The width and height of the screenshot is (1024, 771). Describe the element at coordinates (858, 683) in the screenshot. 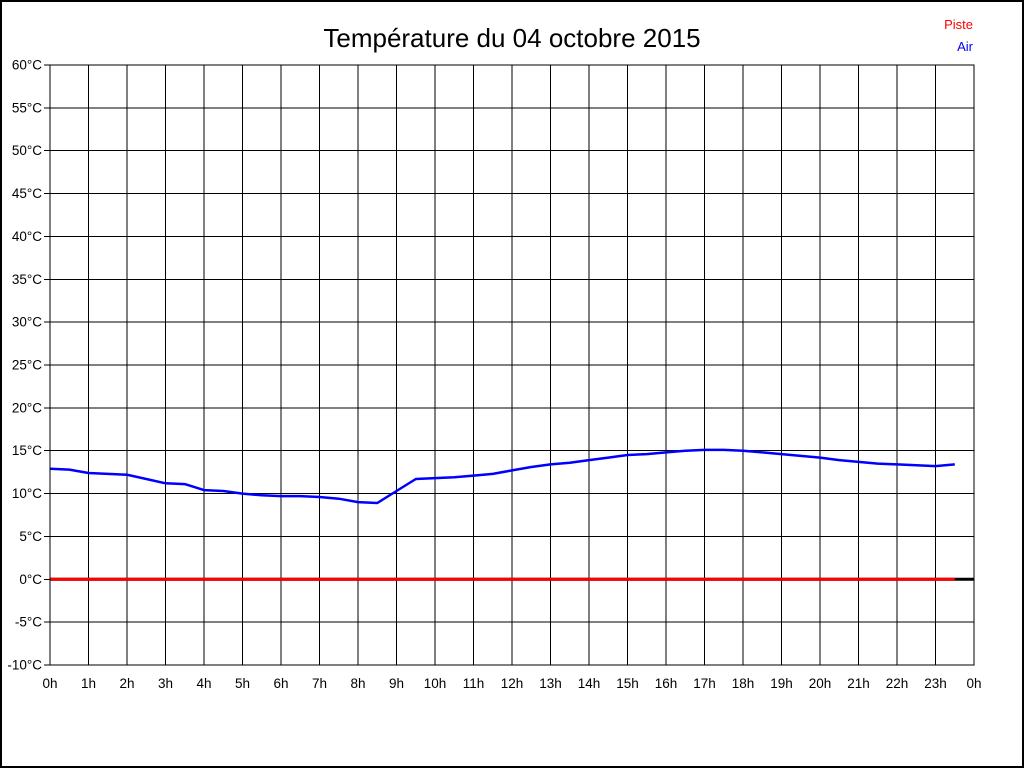

I see `x-tick-label: 21h` at that location.